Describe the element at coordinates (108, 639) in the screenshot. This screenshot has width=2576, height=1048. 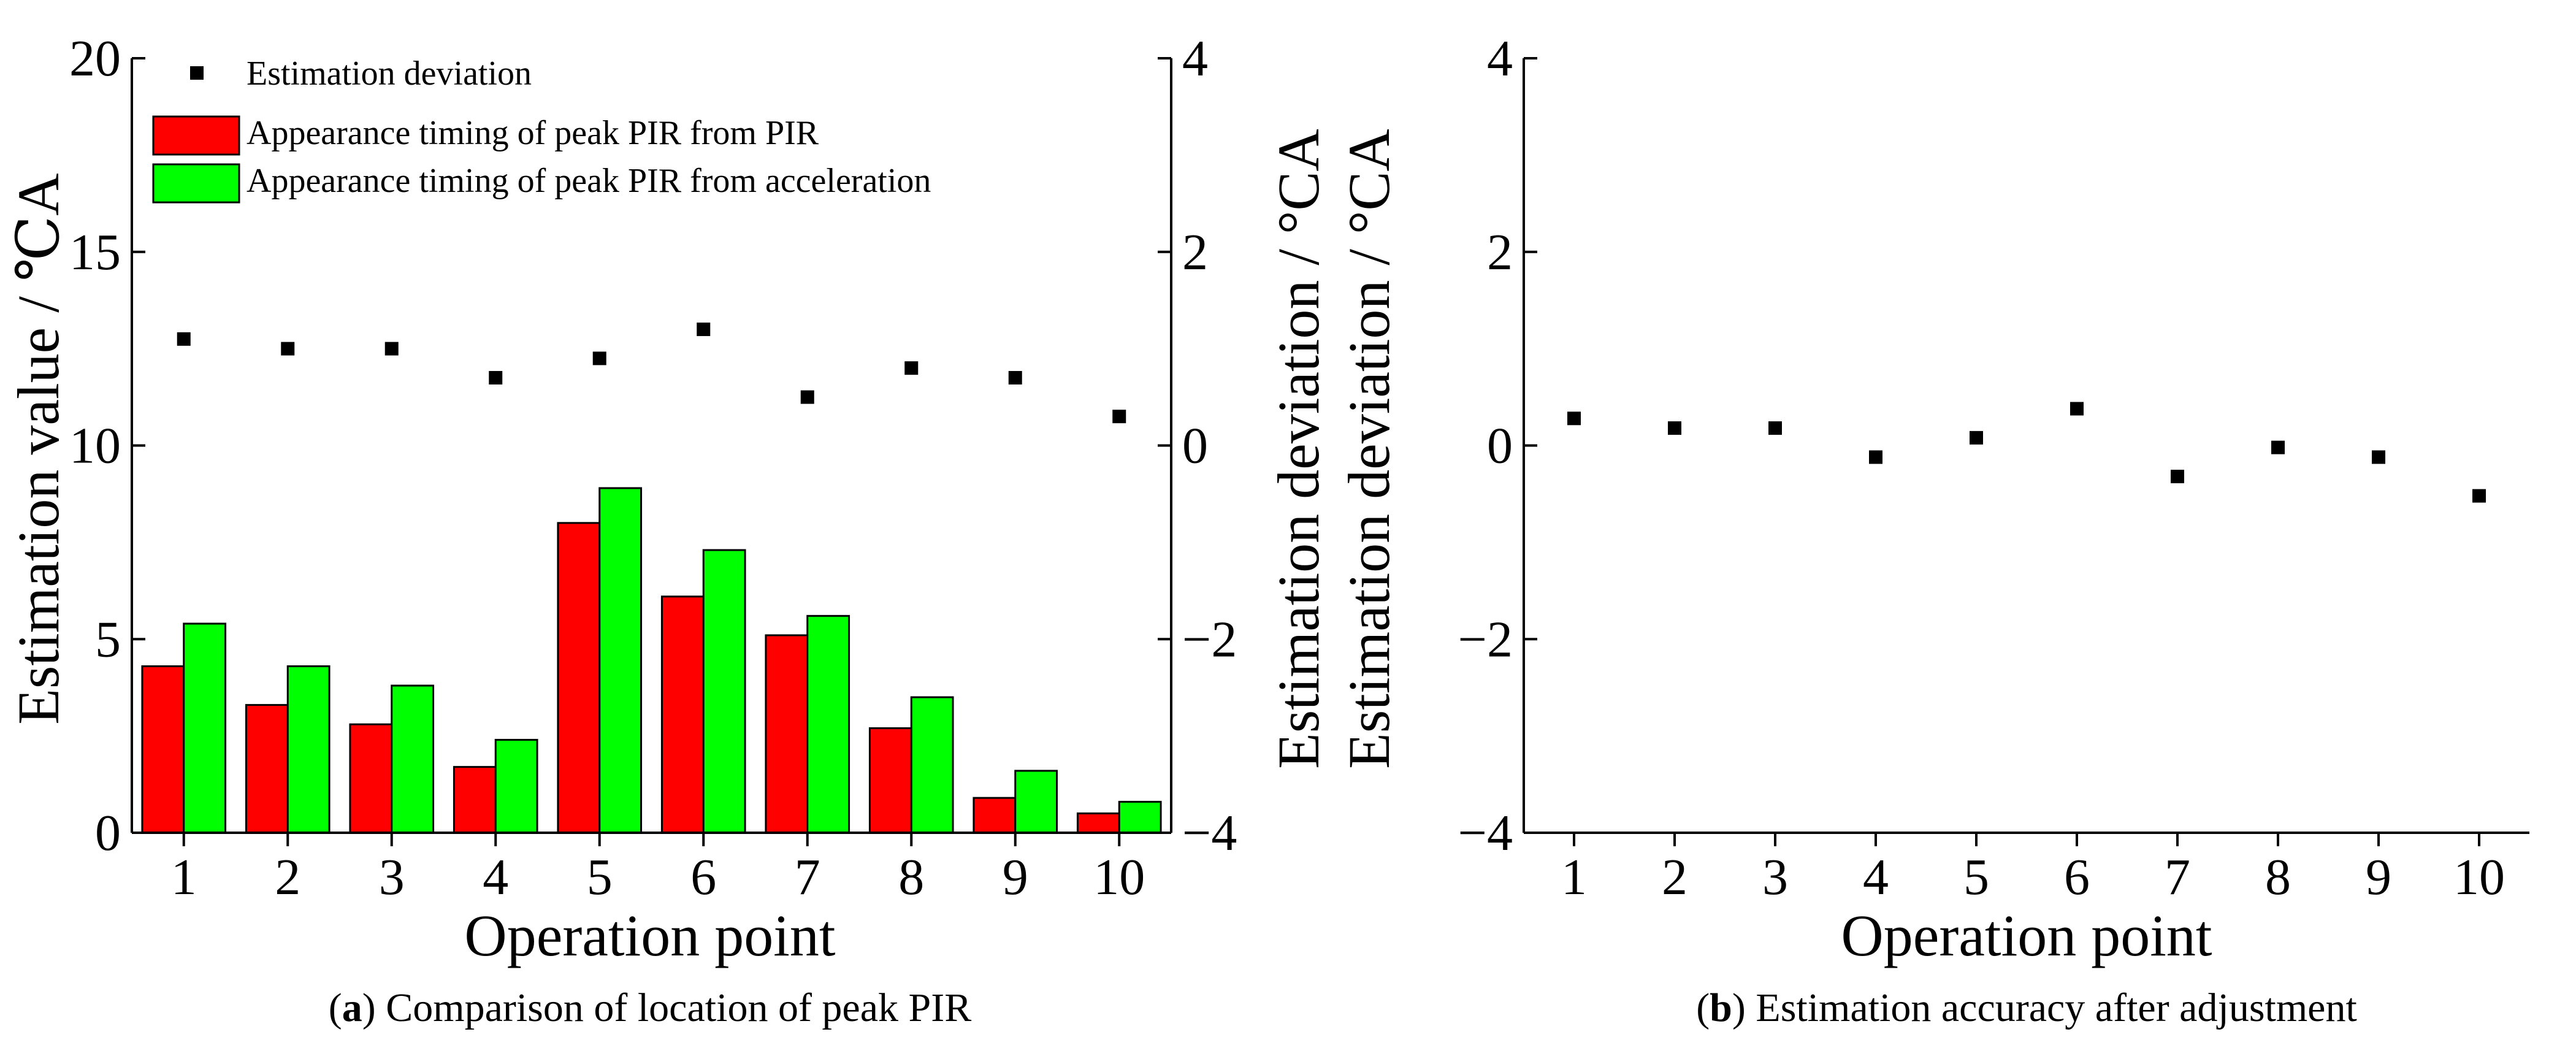
I see `panel-a-y-tick-label-5: 5` at that location.